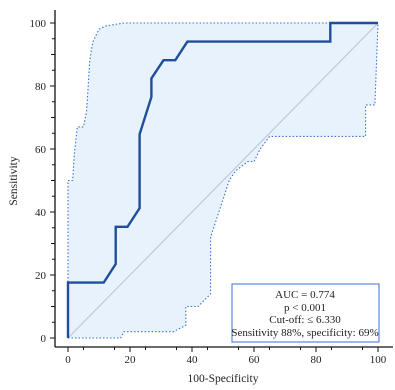 This screenshot has height=390, width=395. I want to click on y-axis-label: Sensitivity, so click(14, 180).